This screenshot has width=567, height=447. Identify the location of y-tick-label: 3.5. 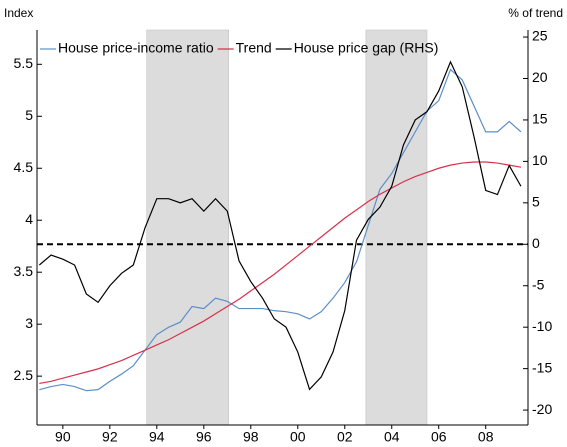
(24, 271).